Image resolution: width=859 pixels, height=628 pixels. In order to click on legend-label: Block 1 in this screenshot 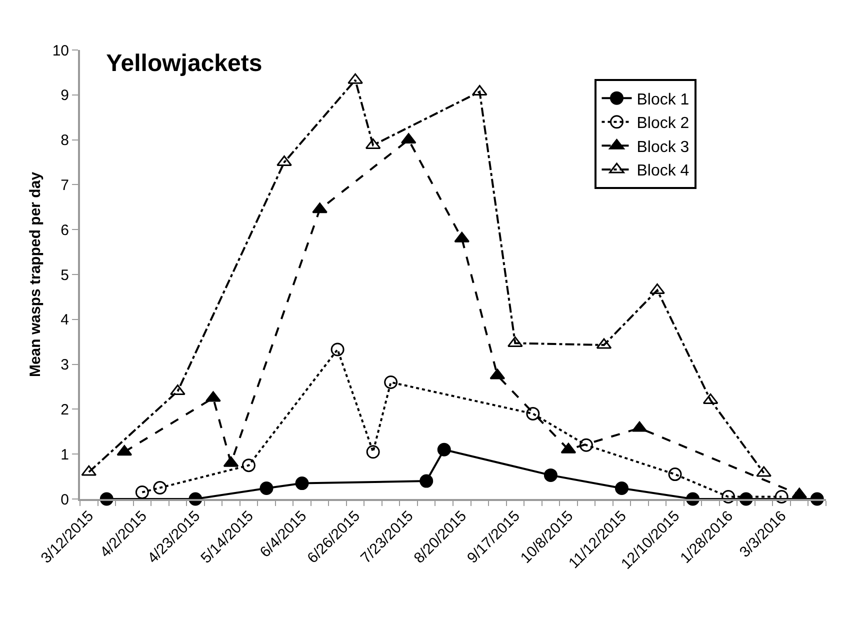, I will do `click(663, 99)`.